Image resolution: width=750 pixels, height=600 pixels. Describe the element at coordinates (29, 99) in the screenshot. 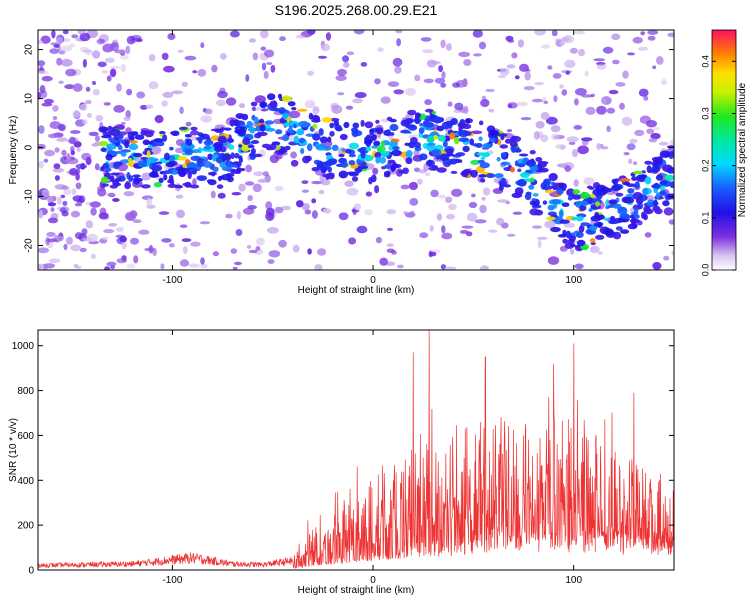

I see `spectrogram-ytick-label: 10` at that location.